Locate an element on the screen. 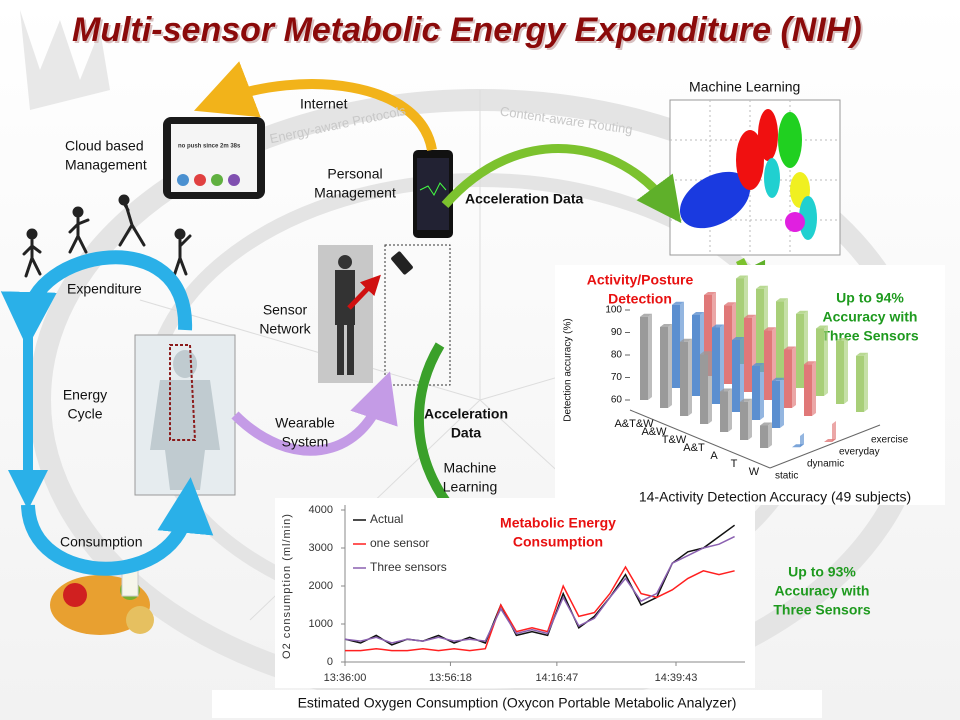 The width and height of the screenshot is (960, 720). red-arrow is located at coordinates (364, 292).